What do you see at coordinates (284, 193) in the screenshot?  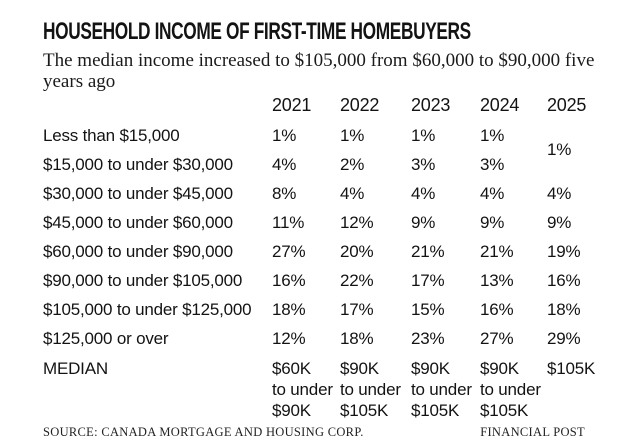 I see `table-cell: 8%` at bounding box center [284, 193].